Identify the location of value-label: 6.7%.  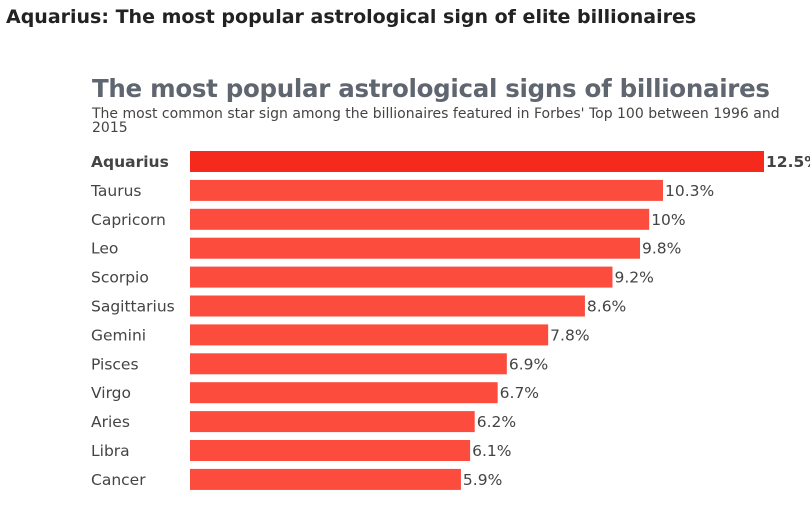
(519, 393).